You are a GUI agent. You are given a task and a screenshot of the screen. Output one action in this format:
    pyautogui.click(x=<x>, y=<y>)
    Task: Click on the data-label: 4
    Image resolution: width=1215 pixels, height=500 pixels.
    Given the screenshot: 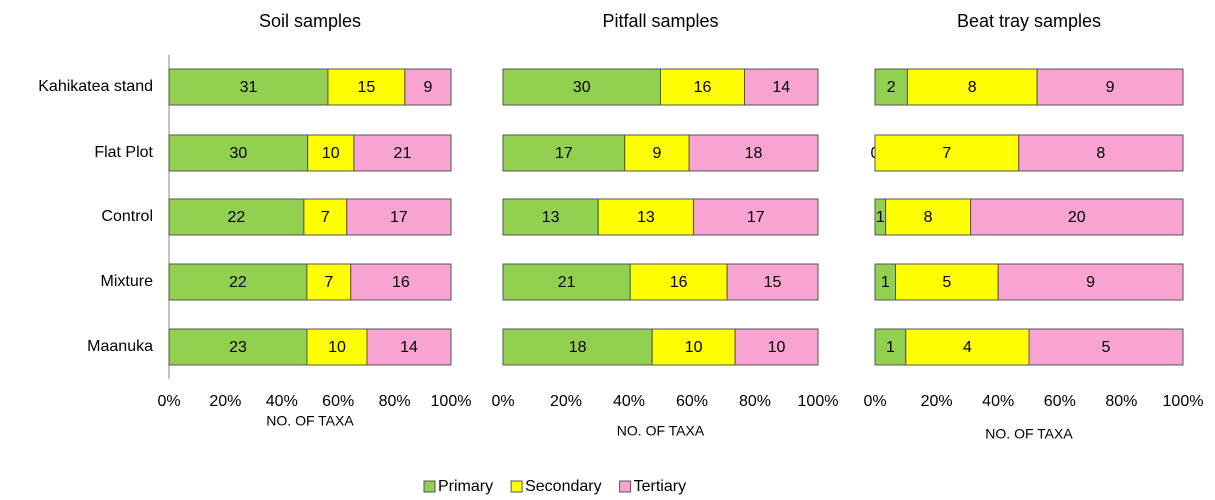 What is the action you would take?
    pyautogui.click(x=967, y=347)
    